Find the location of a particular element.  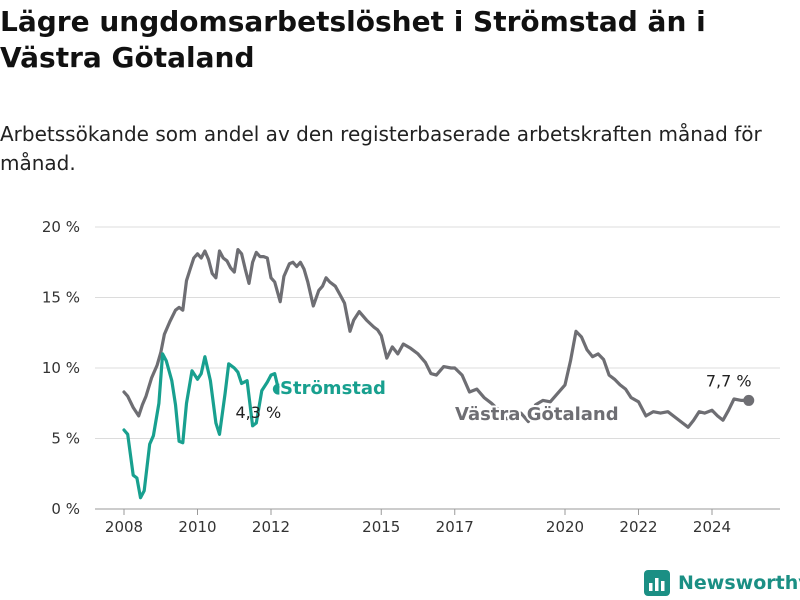

y-tick-label: 0 % is located at coordinates (65, 509).